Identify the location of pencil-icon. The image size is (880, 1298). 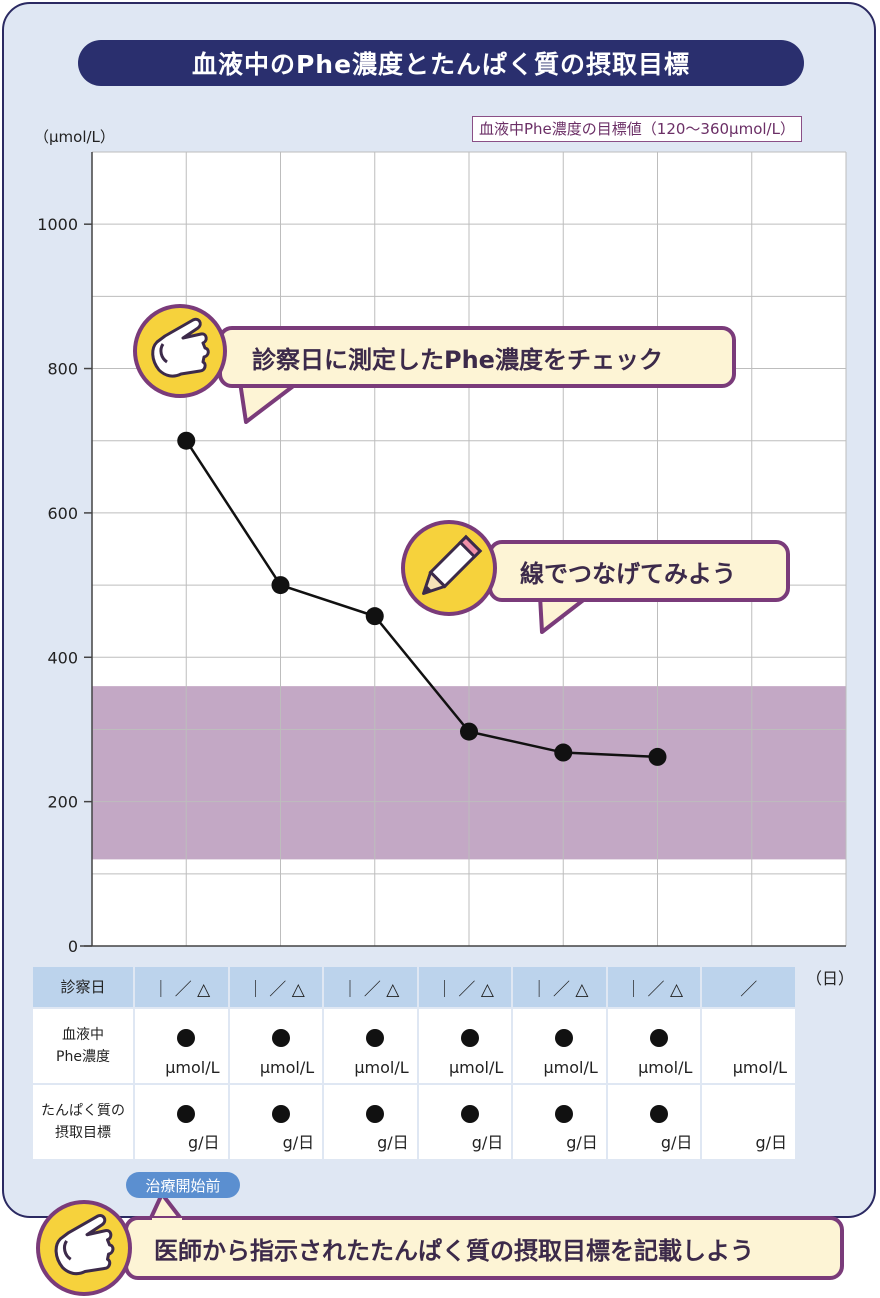
(449, 568).